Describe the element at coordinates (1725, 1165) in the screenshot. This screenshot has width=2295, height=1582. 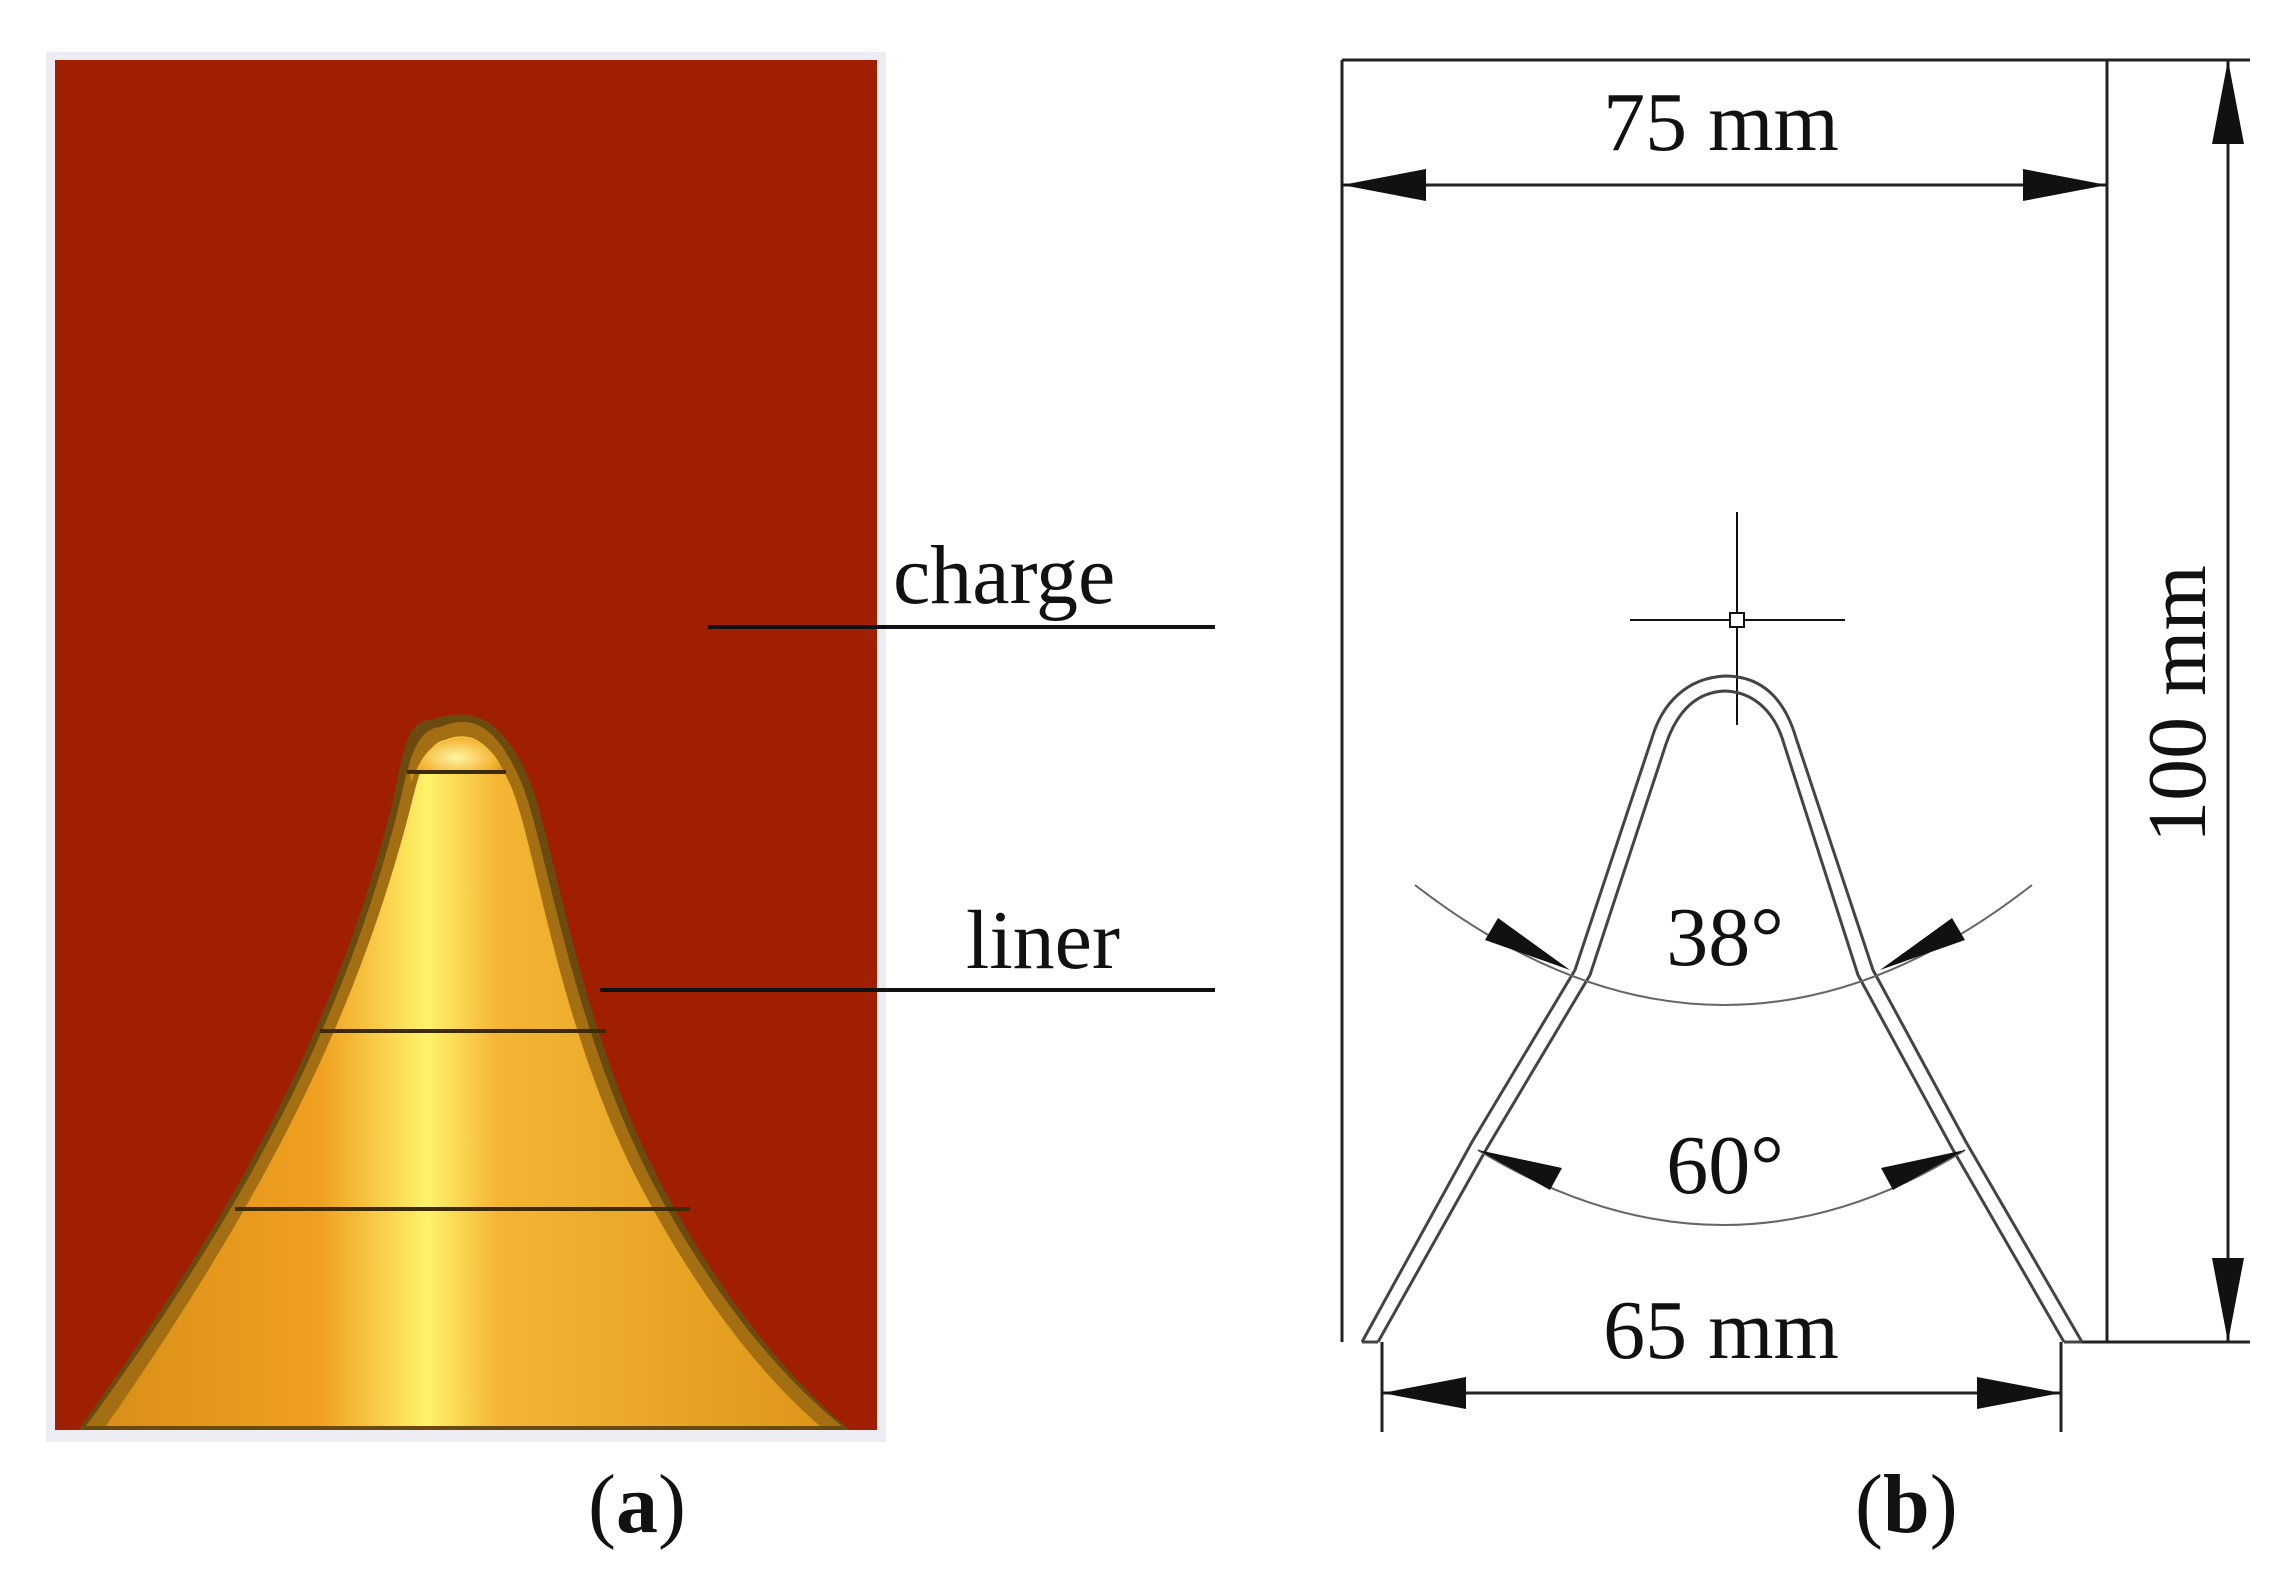
I see `lower-angle-label: 60°` at that location.